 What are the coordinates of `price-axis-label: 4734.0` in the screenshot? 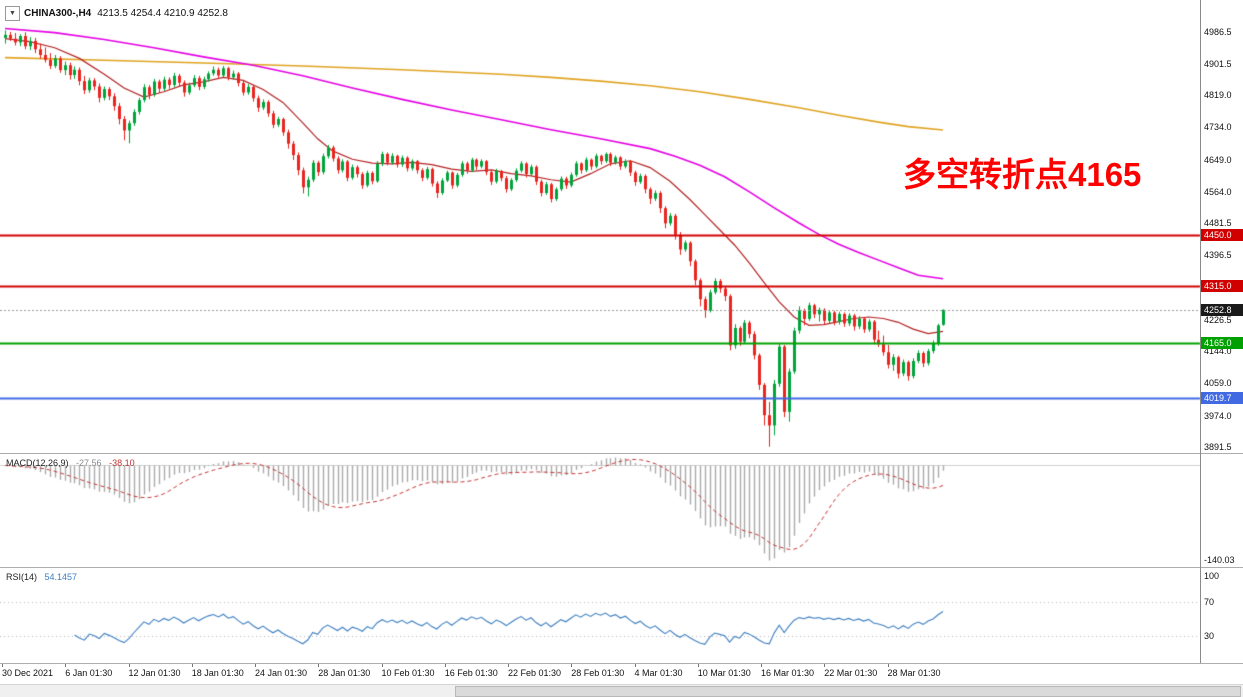 It's located at (1218, 127).